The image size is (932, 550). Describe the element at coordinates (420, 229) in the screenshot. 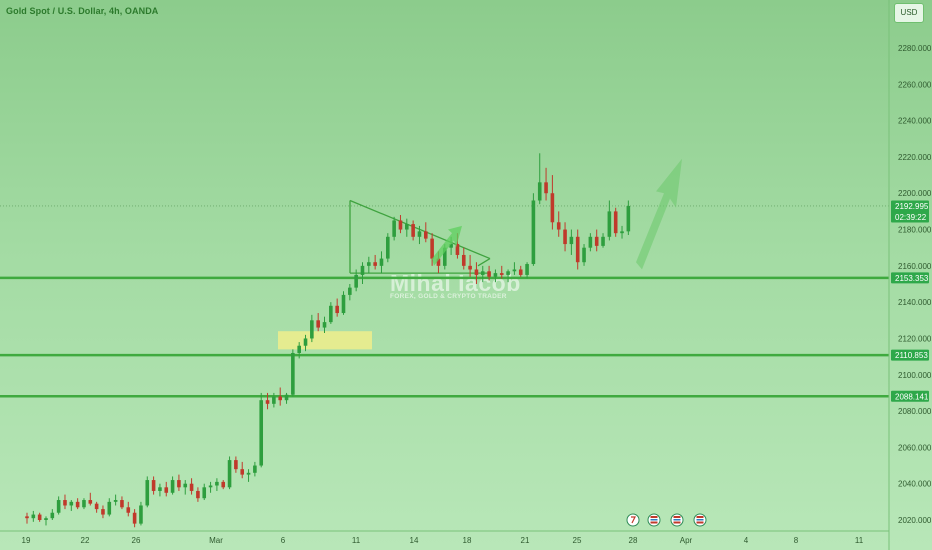

I see `triangle-upper-line` at that location.